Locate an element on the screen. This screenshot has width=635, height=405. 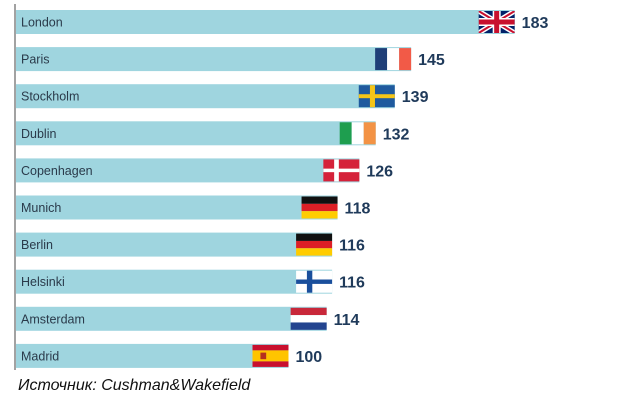
category-label-berlin: Berlin is located at coordinates (37, 245).